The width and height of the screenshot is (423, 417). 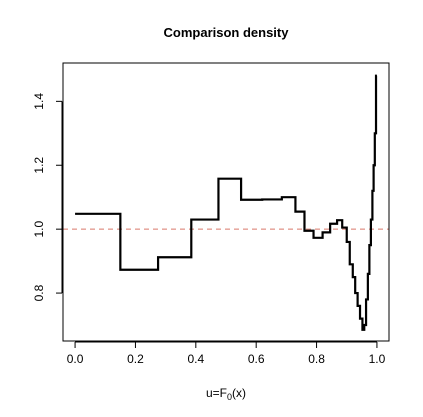 I want to click on y-tick-label: 1.2, so click(x=39, y=165).